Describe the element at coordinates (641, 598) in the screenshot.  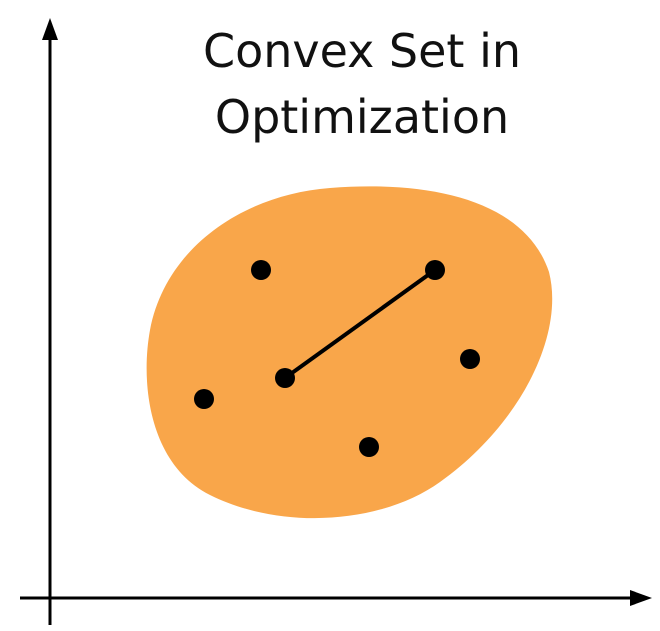
I see `x-axis-arrow-icon` at that location.